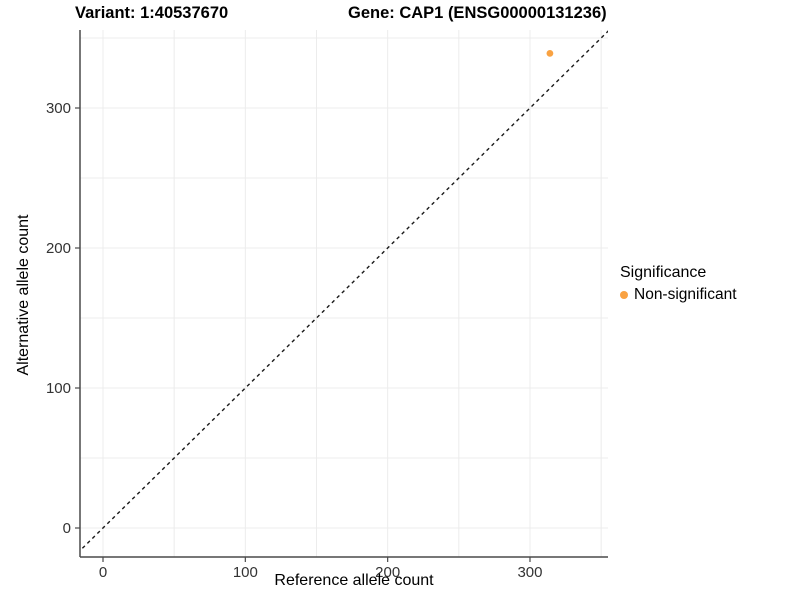  Describe the element at coordinates (477, 13) in the screenshot. I see `plot-title-gene: Gene: CAP1 (ENSG00000131236)` at that location.